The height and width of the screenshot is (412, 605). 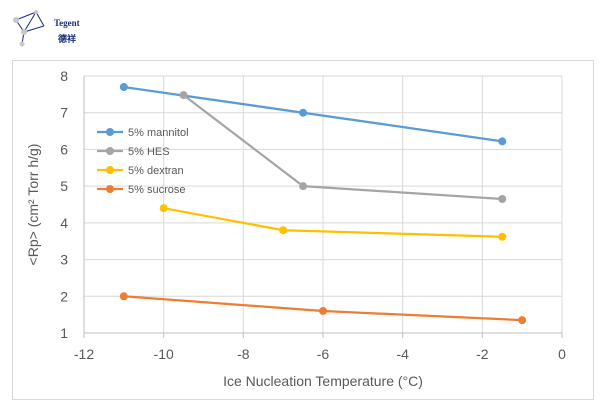 I want to click on legend-label: 5% dextran, so click(x=156, y=171).